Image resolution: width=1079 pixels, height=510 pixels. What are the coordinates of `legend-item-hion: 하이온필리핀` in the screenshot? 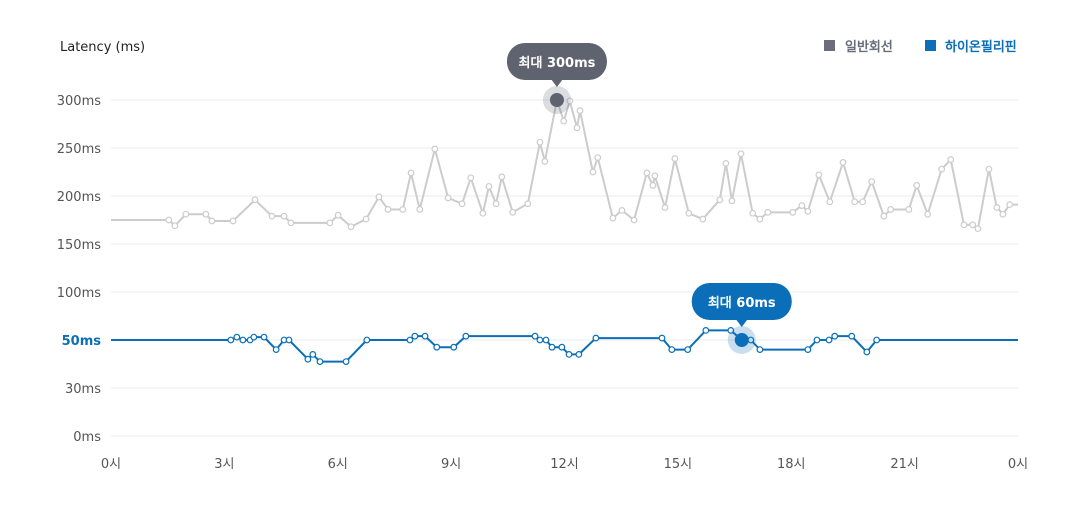 It's located at (971, 47).